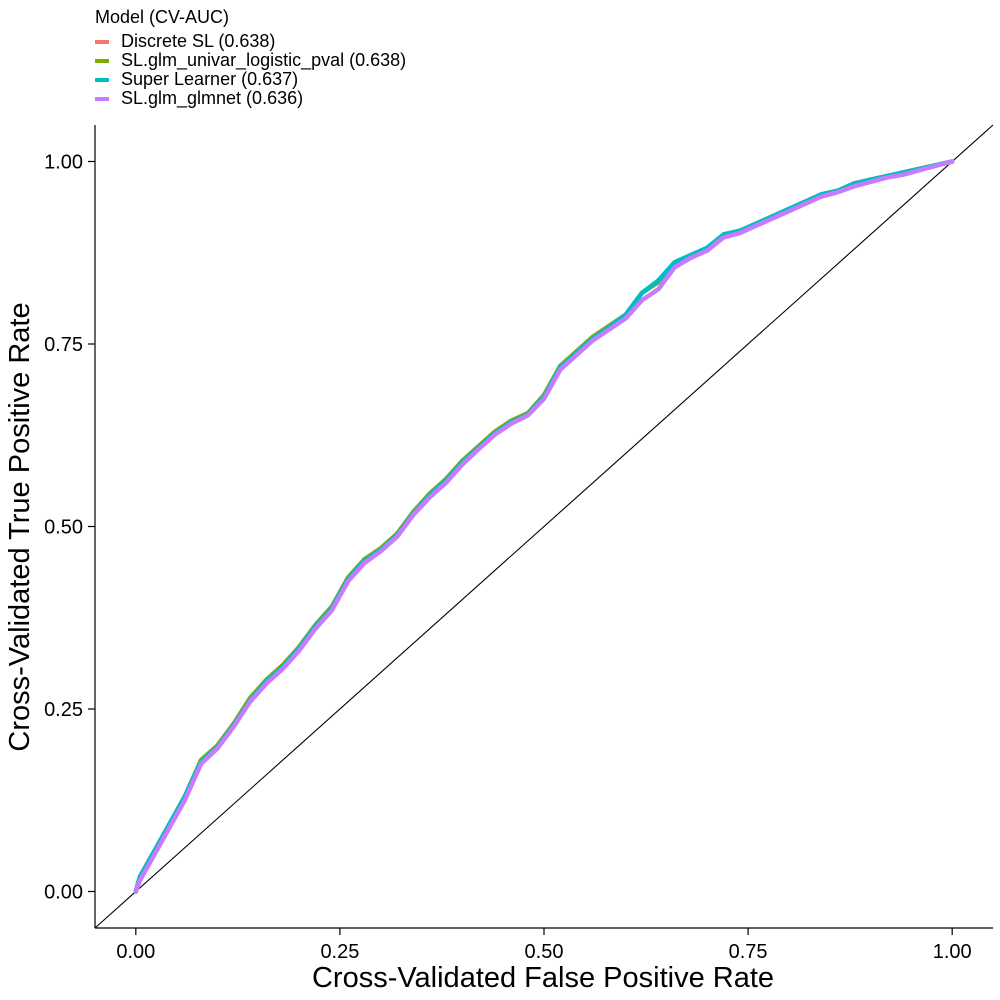  I want to click on y-axis-title: Cross-Validated True Positive Rate, so click(20, 526).